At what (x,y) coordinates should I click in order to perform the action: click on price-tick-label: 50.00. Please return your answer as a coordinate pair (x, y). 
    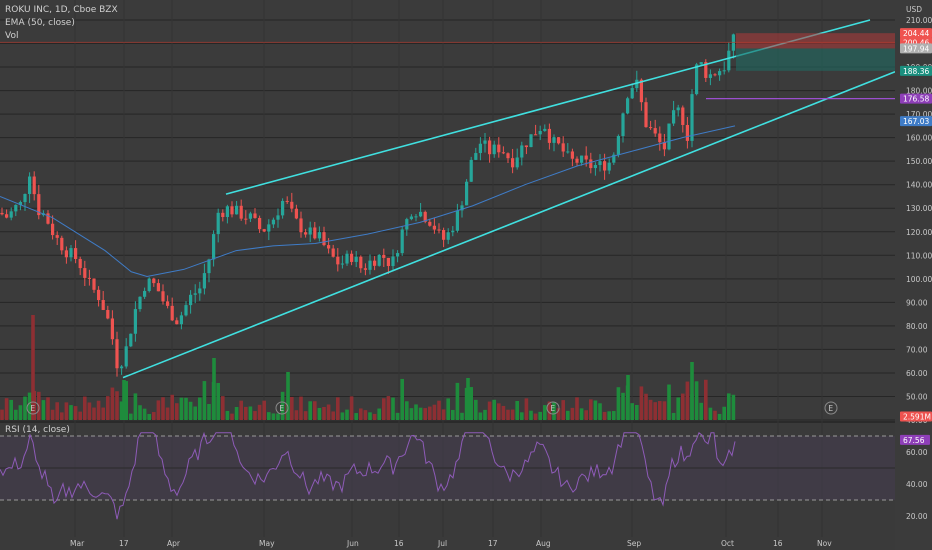
    Looking at the image, I should click on (917, 396).